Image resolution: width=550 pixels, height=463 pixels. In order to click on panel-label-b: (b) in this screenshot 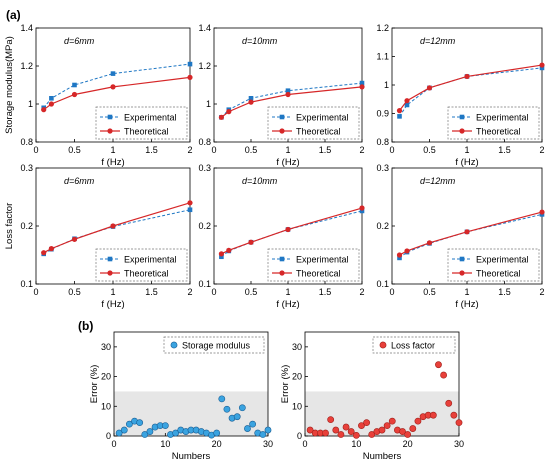, I will do `click(85, 326)`.